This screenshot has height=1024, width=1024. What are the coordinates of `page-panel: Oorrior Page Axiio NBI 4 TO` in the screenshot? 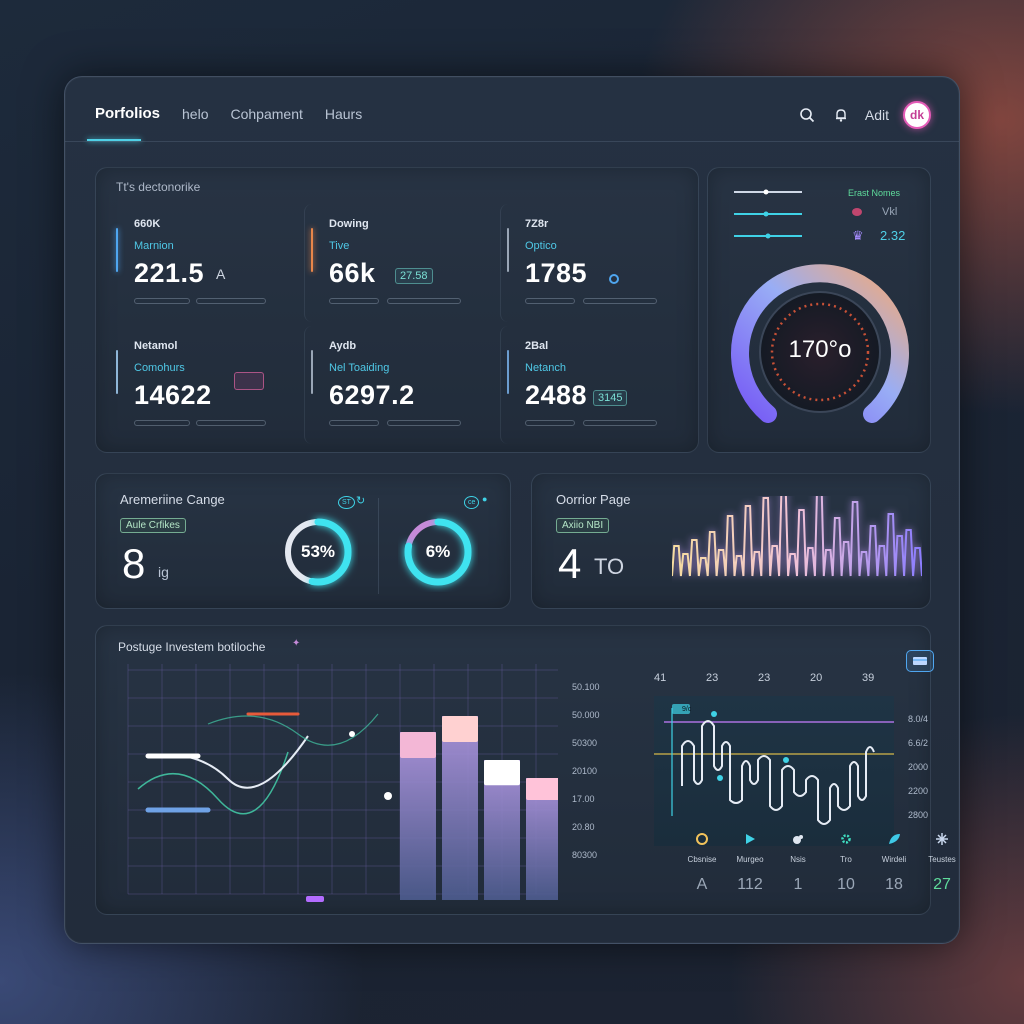 It's located at (731, 541).